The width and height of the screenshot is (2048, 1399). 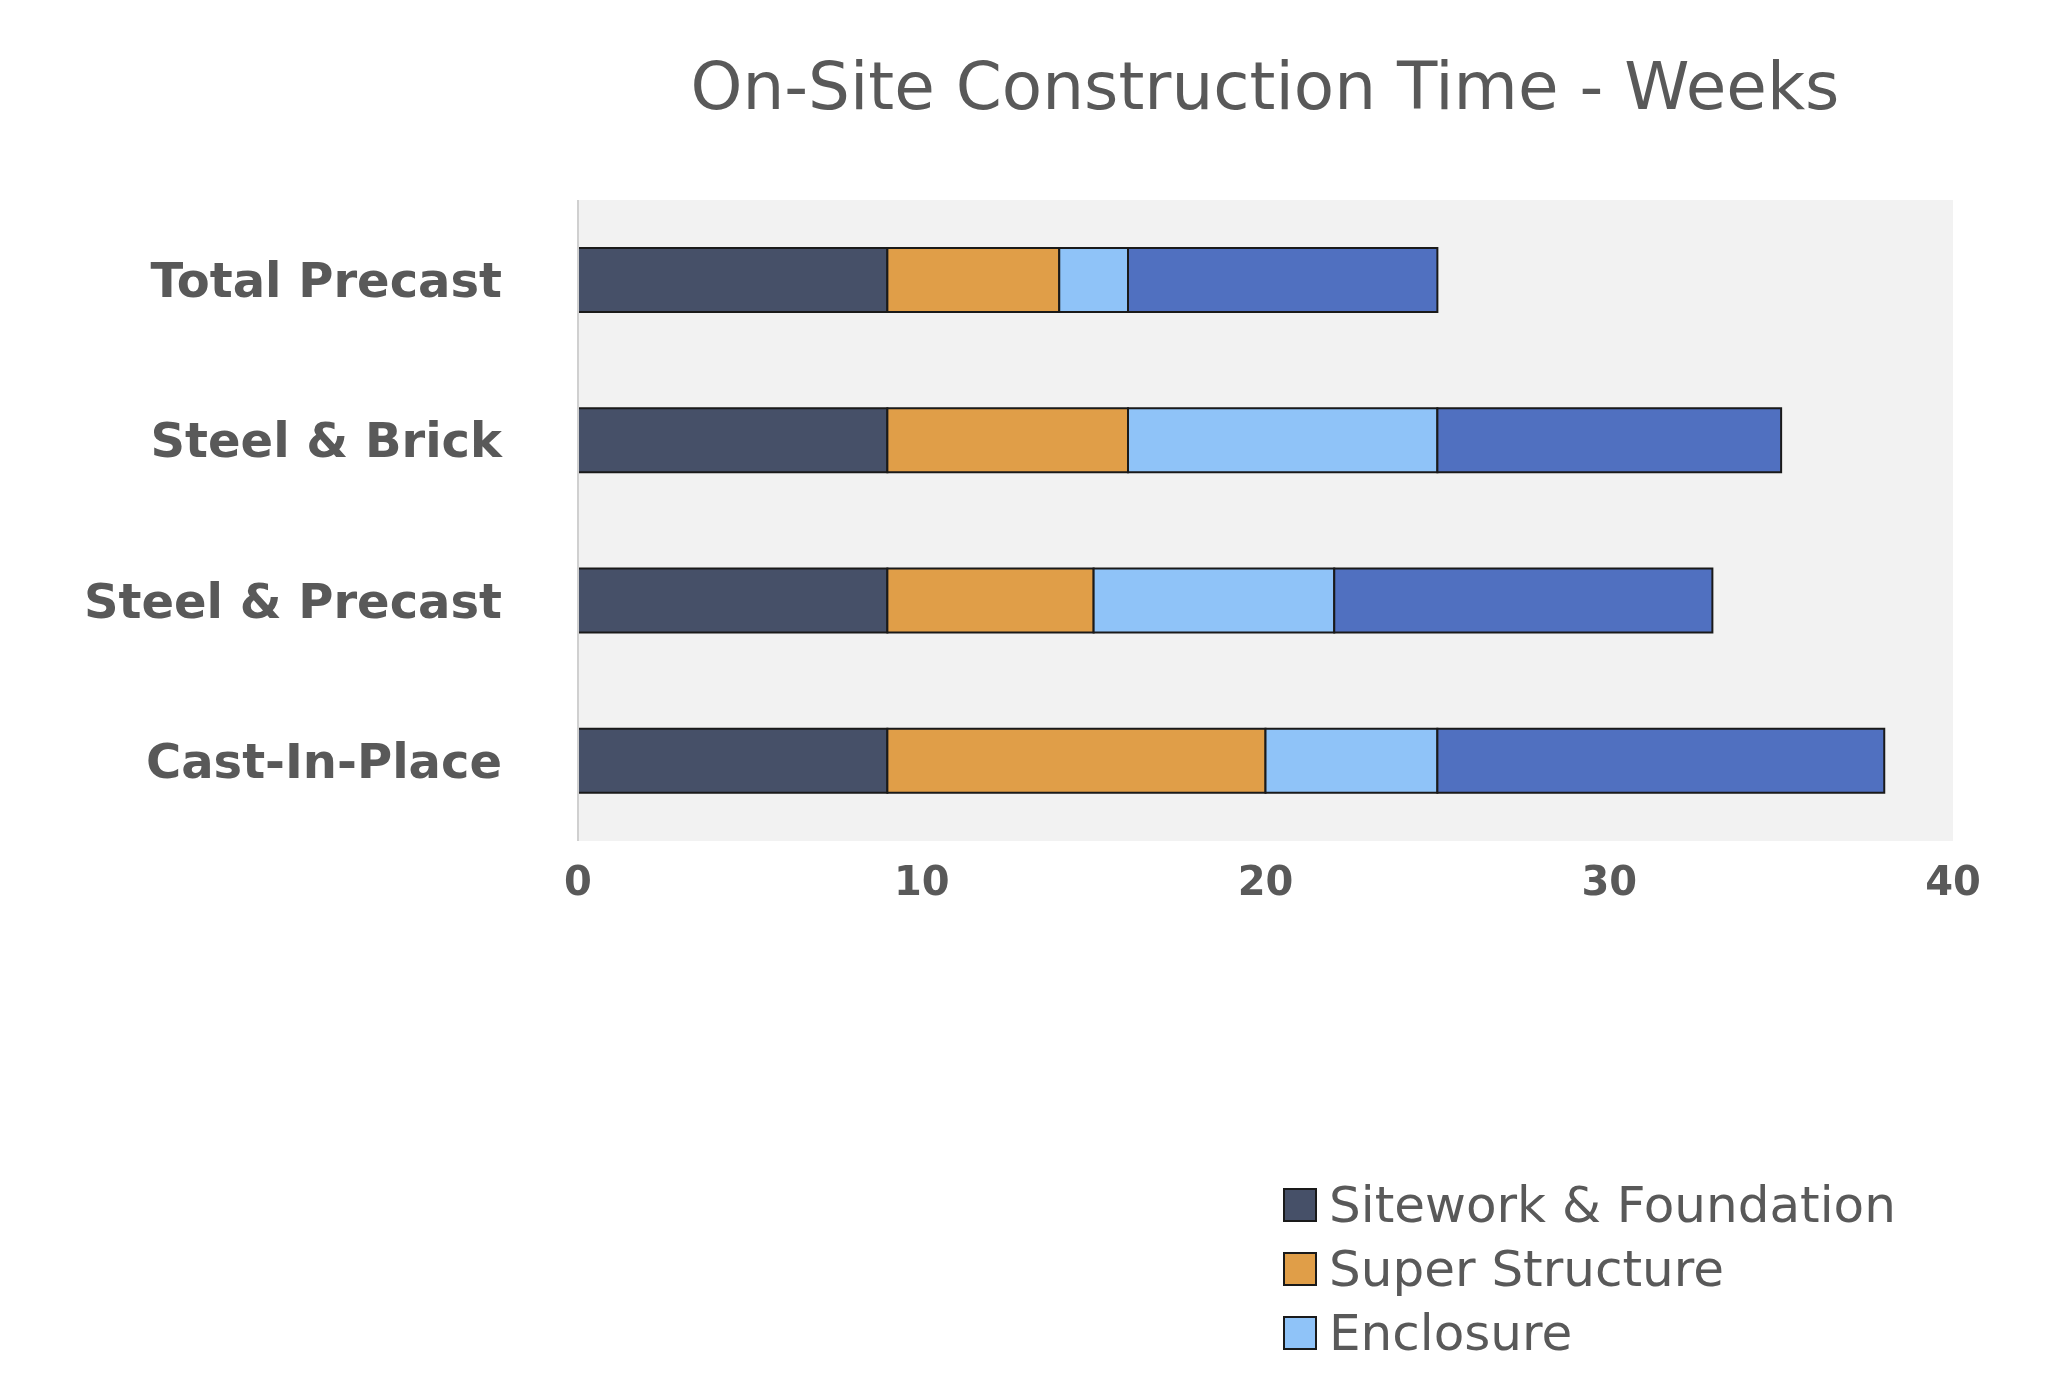 I want to click on x-tick-label: 0, so click(x=578, y=881).